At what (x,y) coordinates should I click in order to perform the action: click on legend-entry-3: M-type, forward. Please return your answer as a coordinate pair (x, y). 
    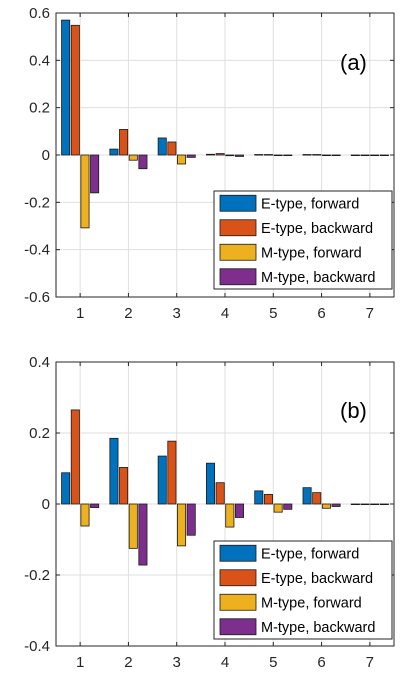
    Looking at the image, I should click on (311, 253).